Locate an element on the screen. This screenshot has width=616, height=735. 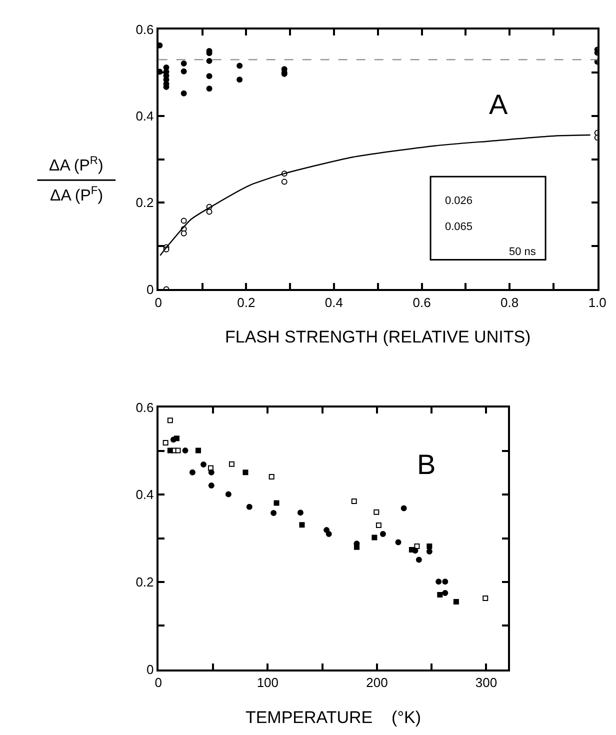
x-axis-title: TEMPERATURE (°K) is located at coordinates (333, 717).